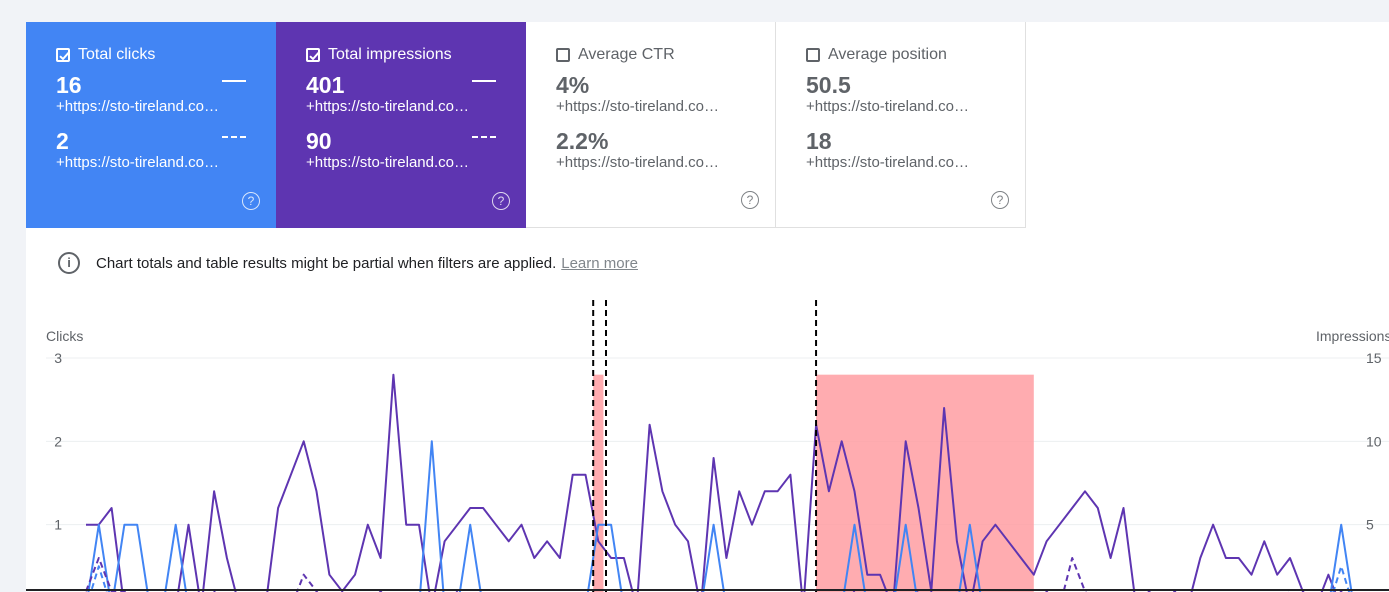  What do you see at coordinates (69, 85) in the screenshot?
I see `metric-value: 16` at bounding box center [69, 85].